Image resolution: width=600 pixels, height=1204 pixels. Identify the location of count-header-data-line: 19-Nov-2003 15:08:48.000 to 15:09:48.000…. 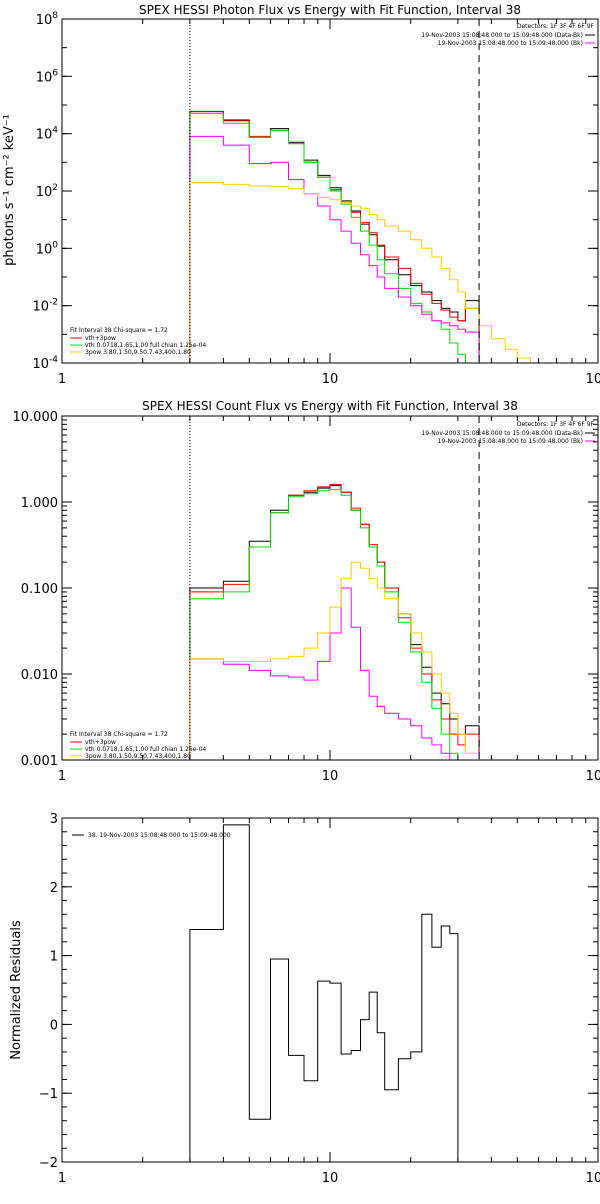
(502, 433).